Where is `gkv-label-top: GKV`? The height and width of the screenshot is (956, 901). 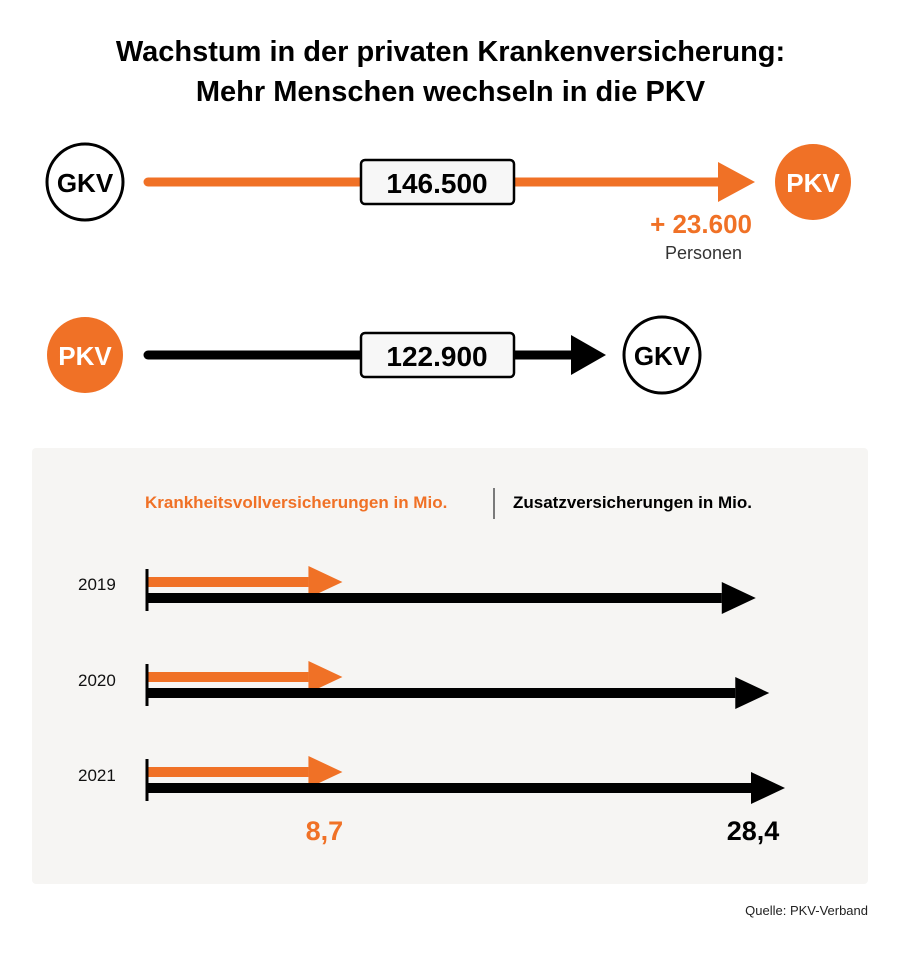 gkv-label-top: GKV is located at coordinates (85, 183).